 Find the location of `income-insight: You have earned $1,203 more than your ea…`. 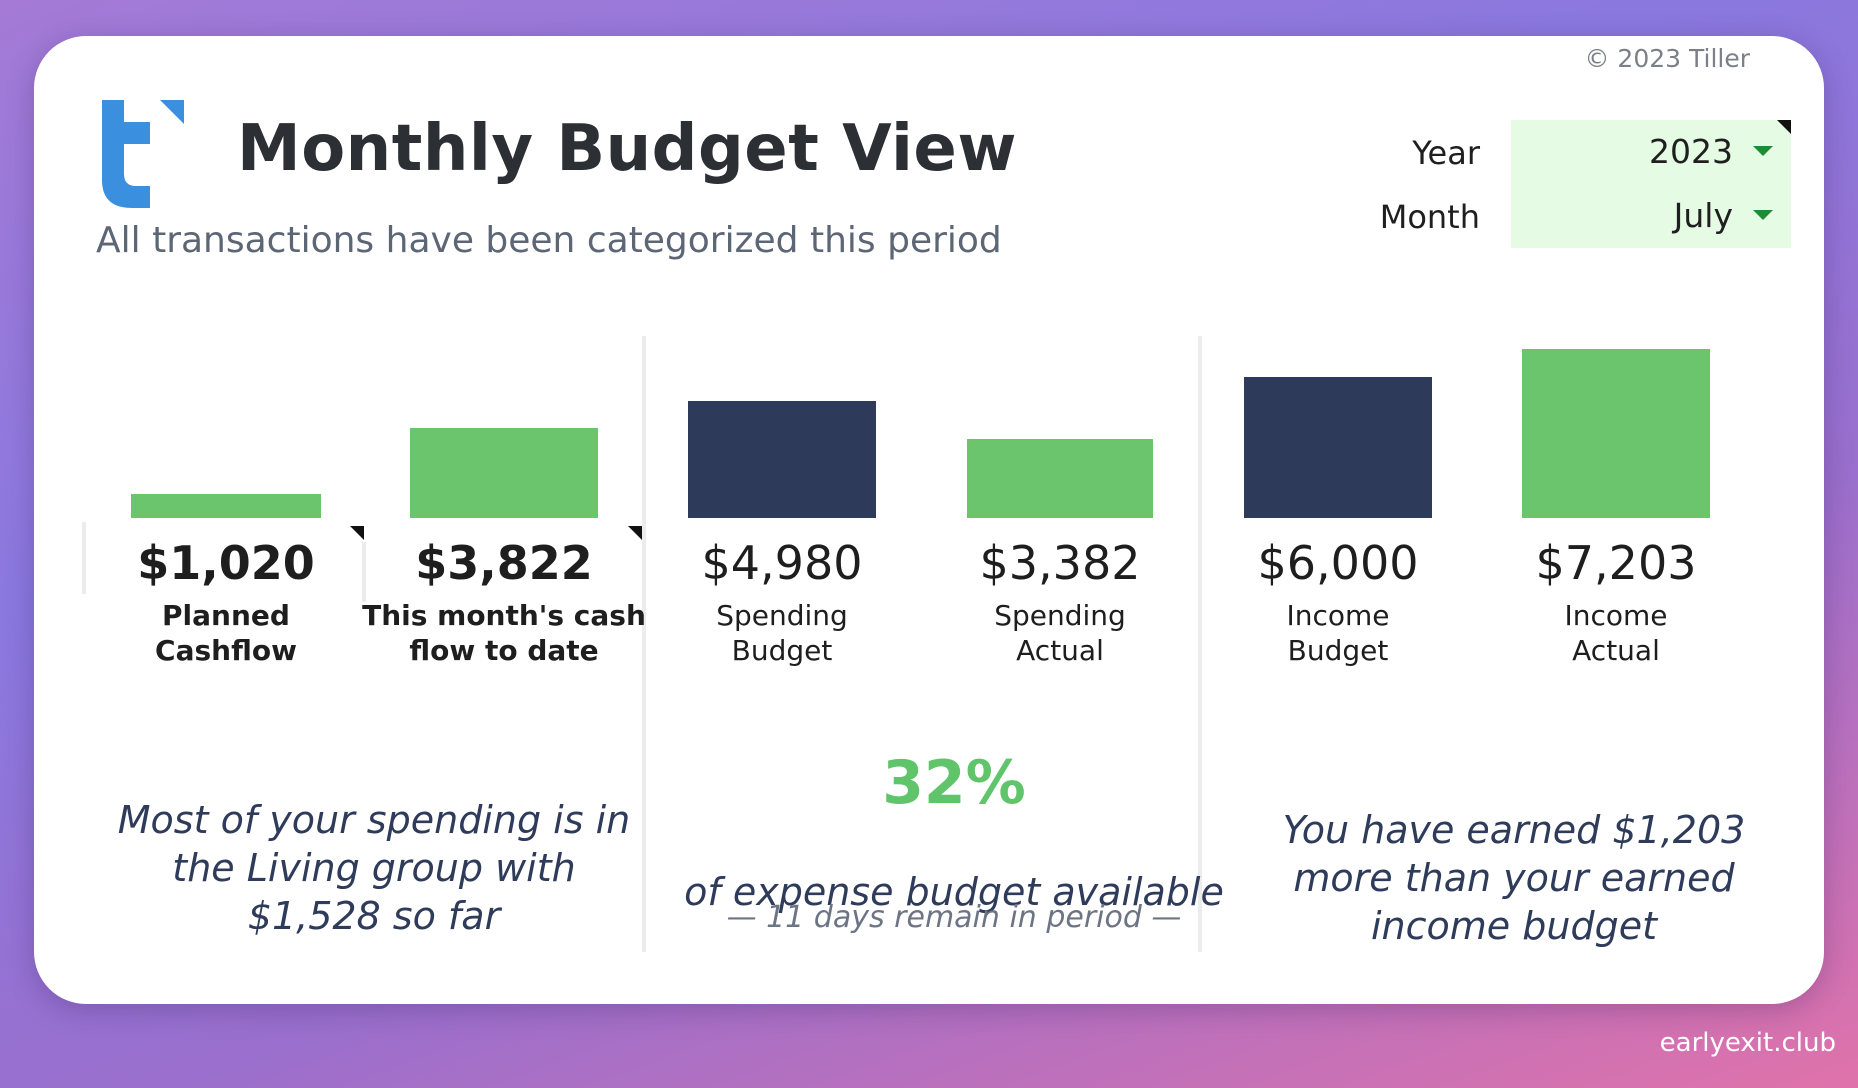

income-insight: You have earned $1,203 more than your ea… is located at coordinates (1514, 878).